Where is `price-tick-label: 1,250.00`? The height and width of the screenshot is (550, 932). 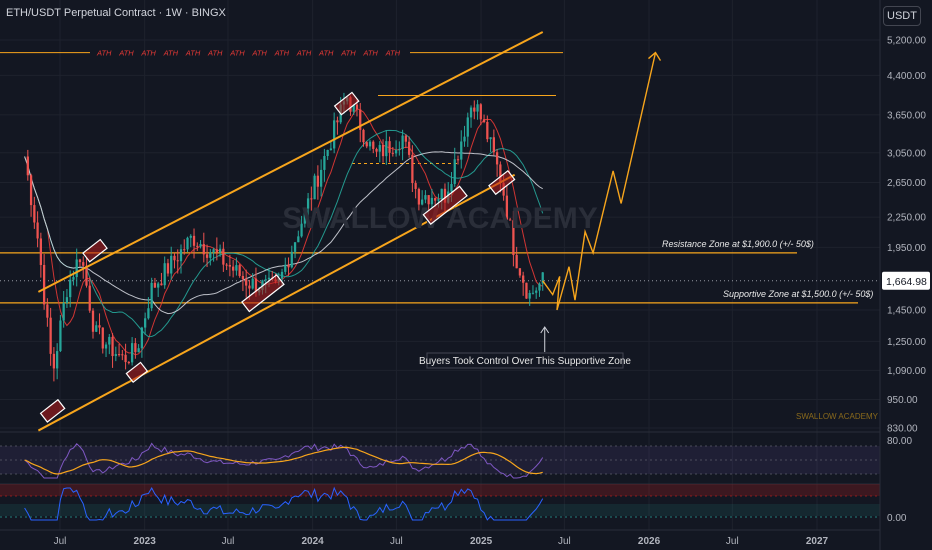
price-tick-label: 1,250.00 is located at coordinates (906, 342).